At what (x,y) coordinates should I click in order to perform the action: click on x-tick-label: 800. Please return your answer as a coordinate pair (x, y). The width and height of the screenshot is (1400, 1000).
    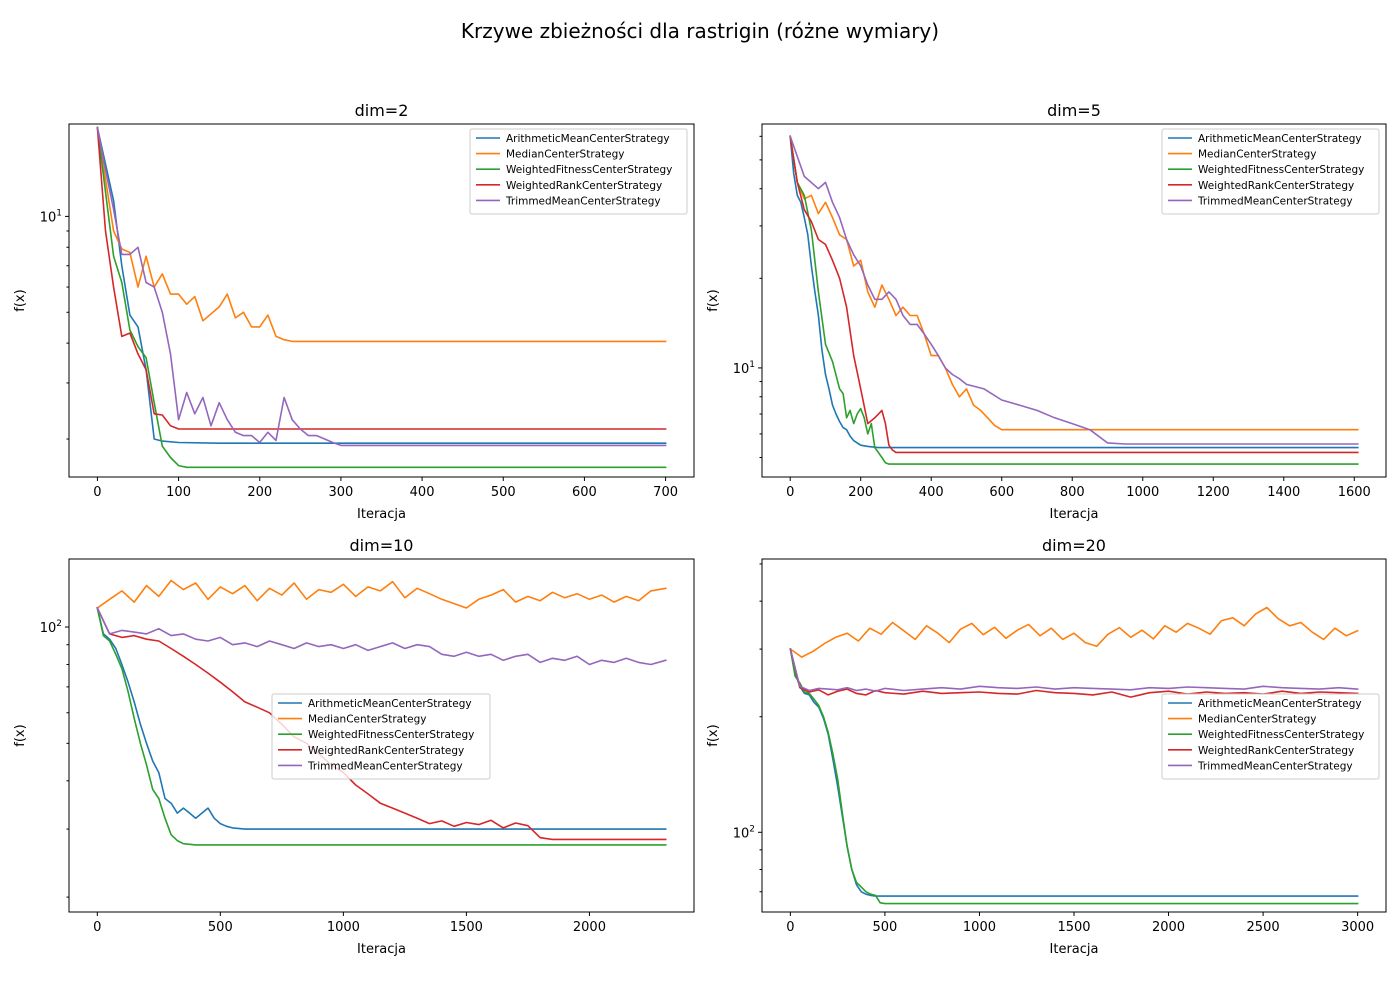
    Looking at the image, I should click on (1072, 492).